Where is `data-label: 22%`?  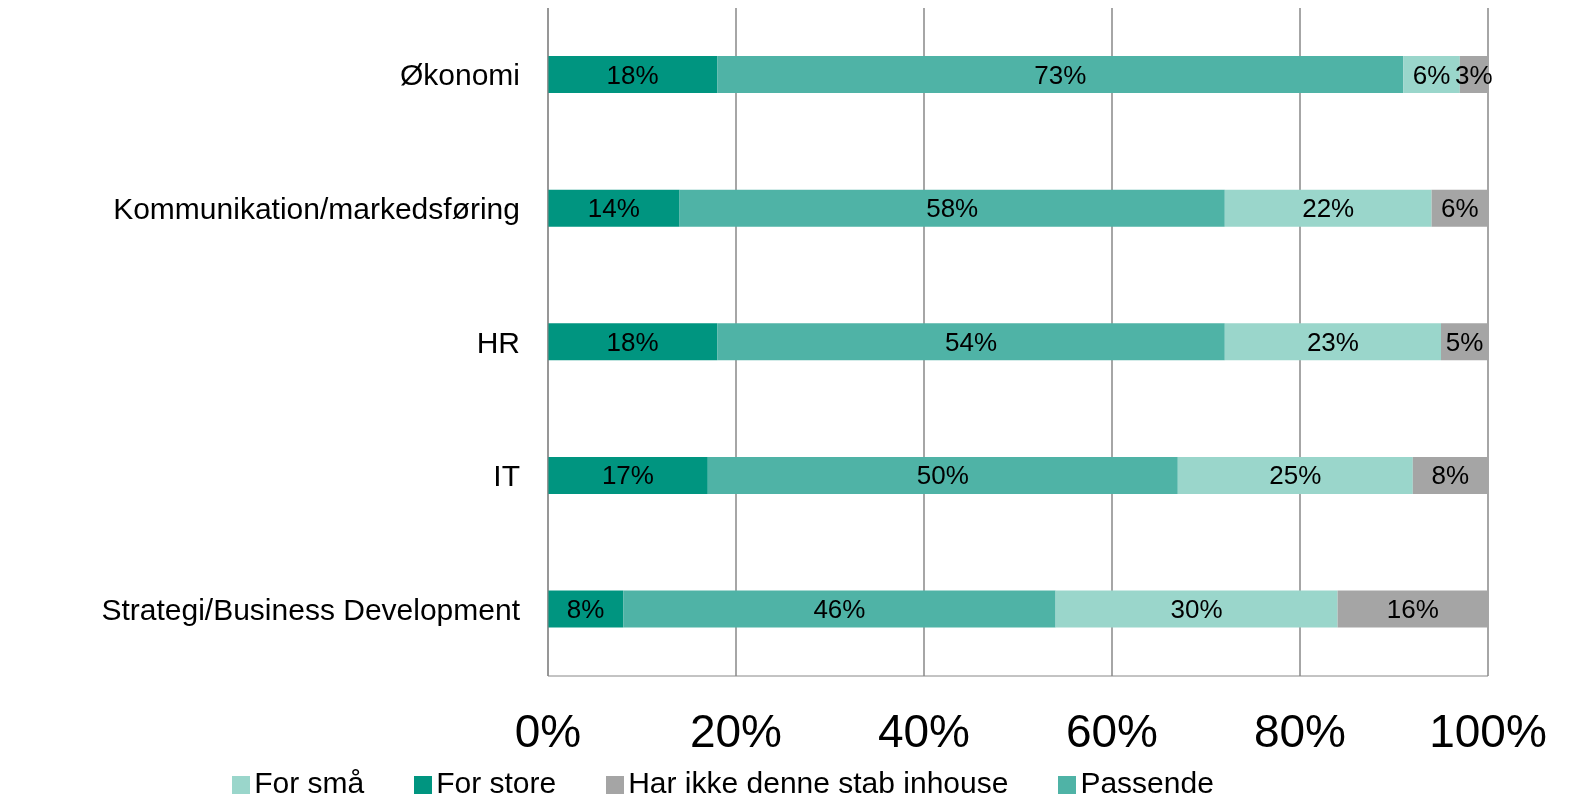 data-label: 22% is located at coordinates (1328, 208).